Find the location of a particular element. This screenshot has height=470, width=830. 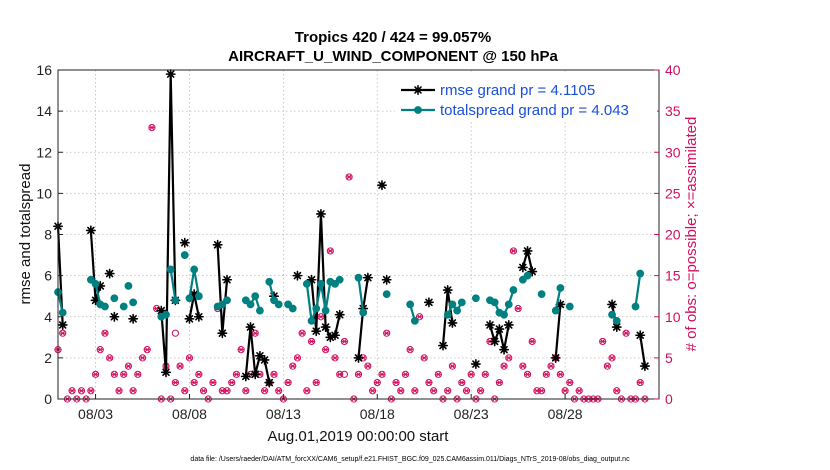

legend-rmse-marker is located at coordinates (418, 90).